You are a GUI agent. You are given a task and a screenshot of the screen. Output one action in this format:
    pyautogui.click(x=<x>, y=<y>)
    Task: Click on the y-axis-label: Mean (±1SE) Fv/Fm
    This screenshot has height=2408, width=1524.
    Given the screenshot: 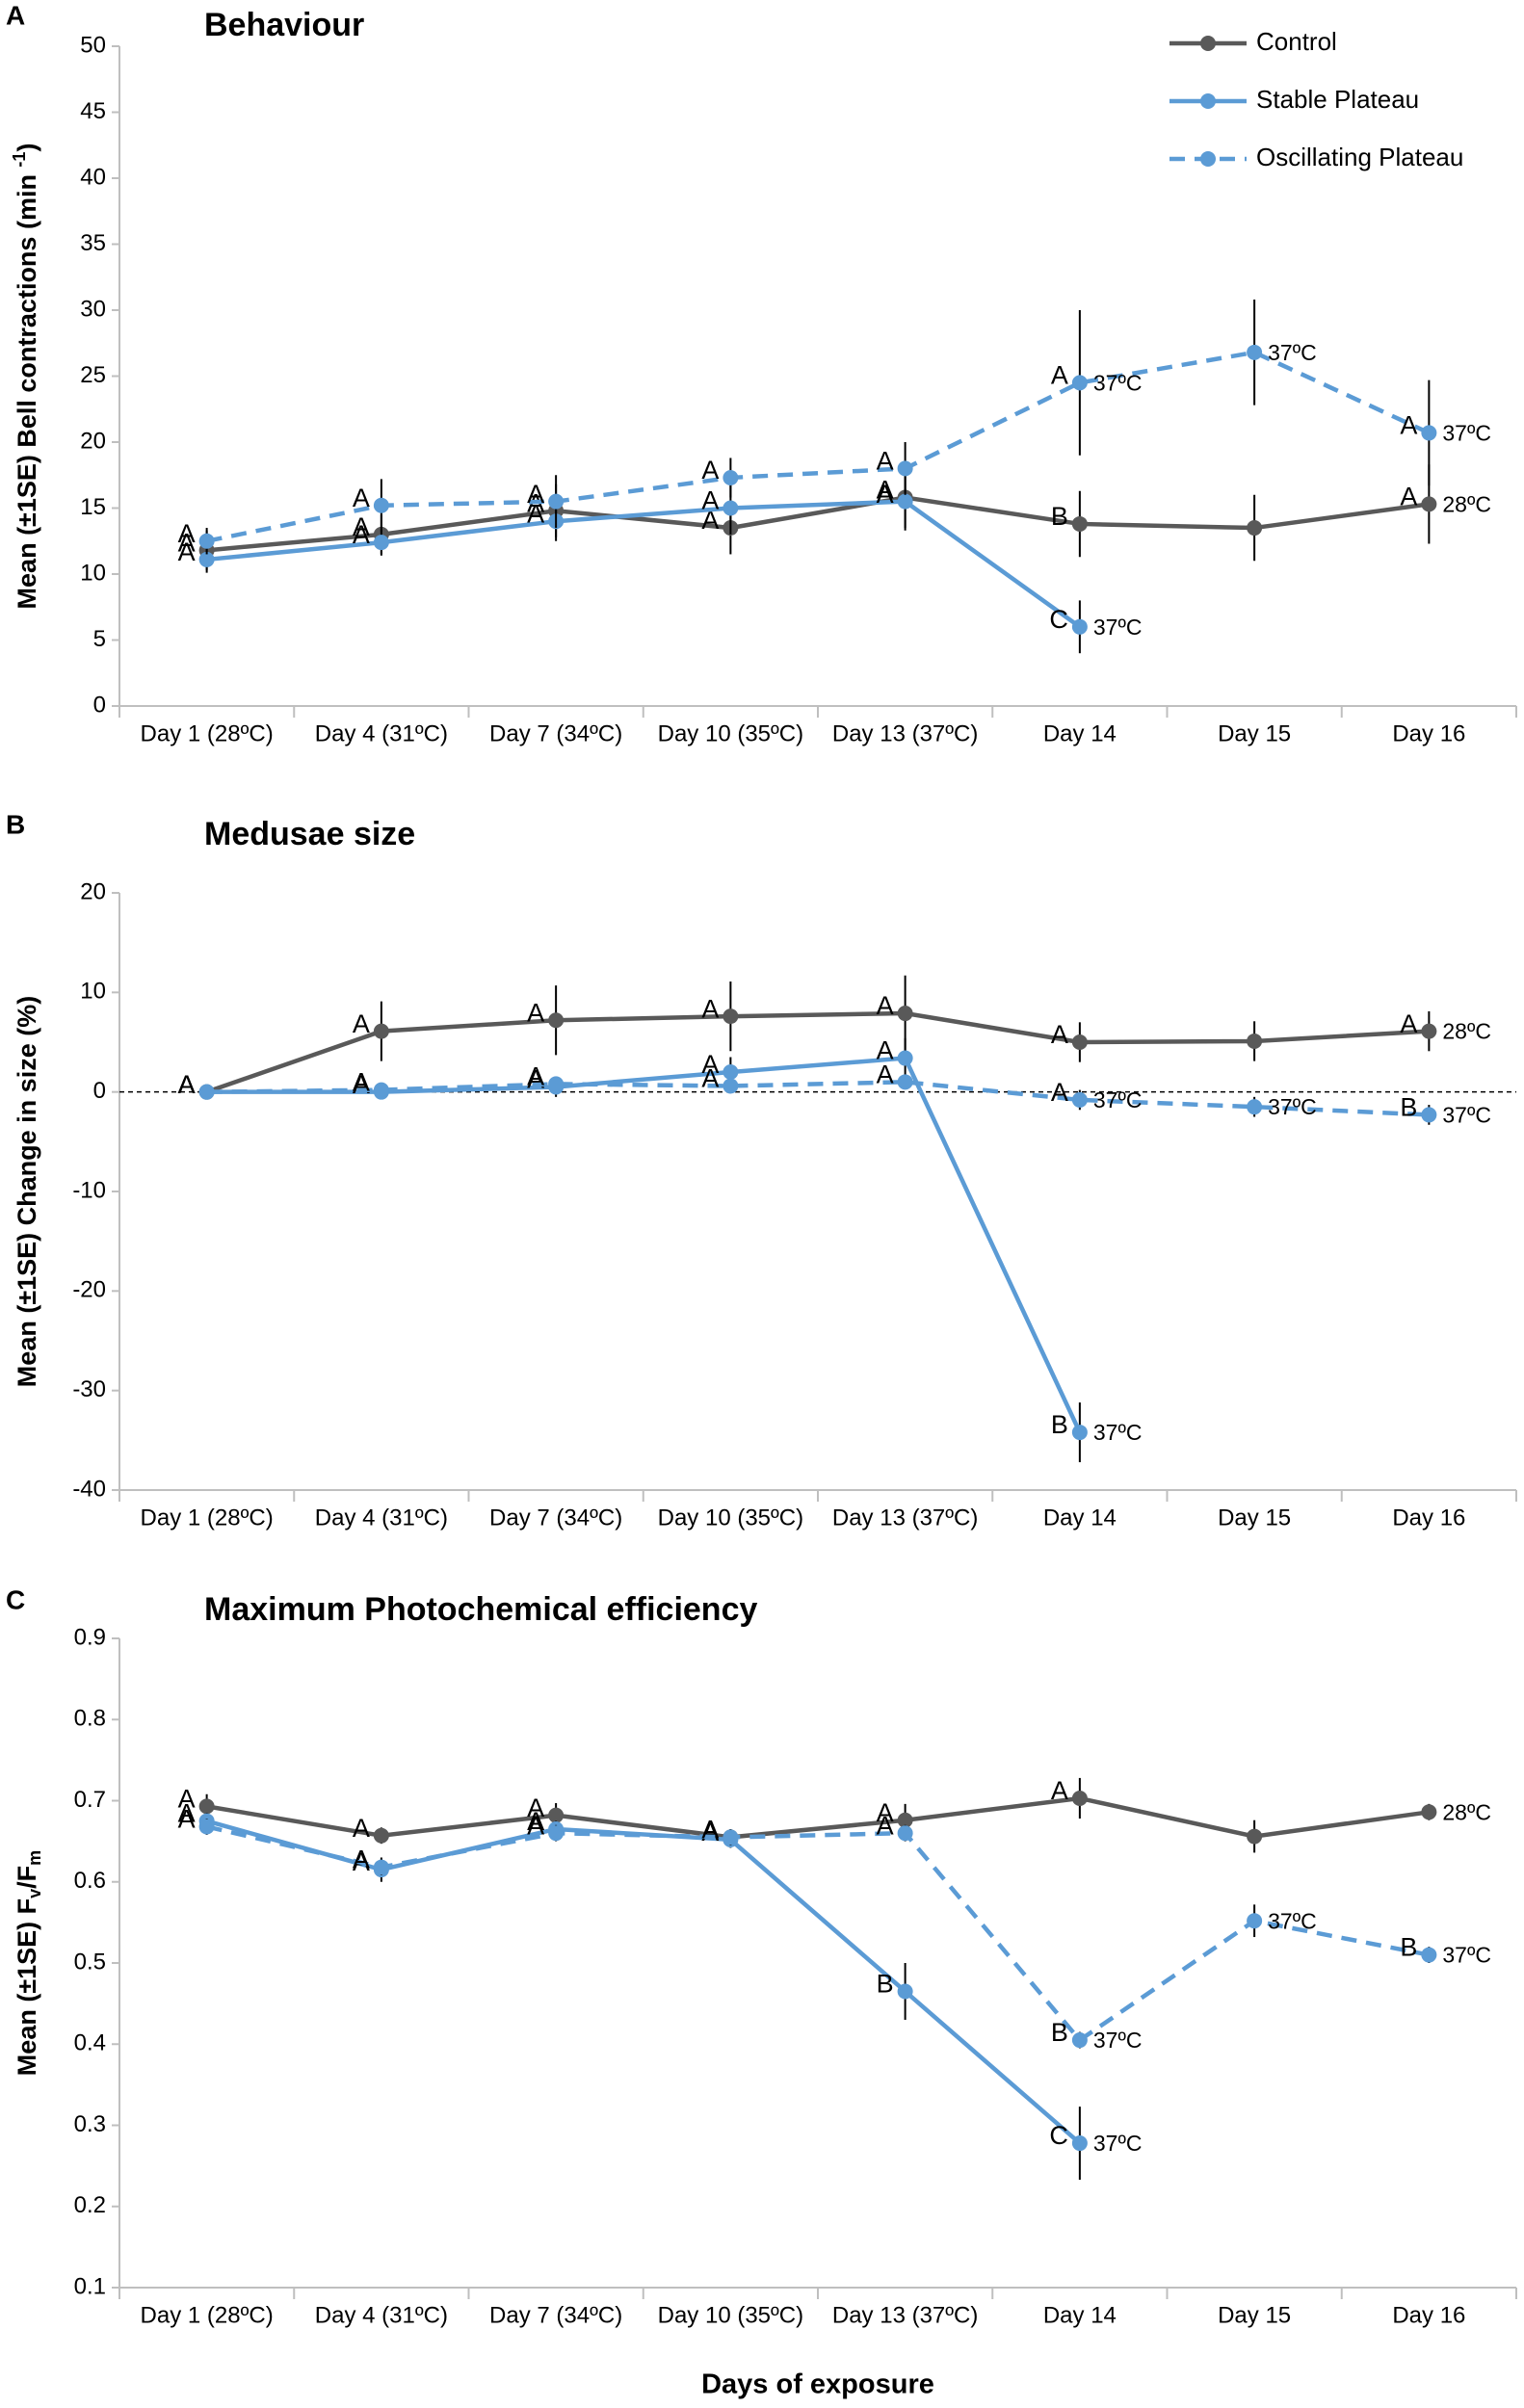 What is the action you would take?
    pyautogui.click(x=28, y=1963)
    